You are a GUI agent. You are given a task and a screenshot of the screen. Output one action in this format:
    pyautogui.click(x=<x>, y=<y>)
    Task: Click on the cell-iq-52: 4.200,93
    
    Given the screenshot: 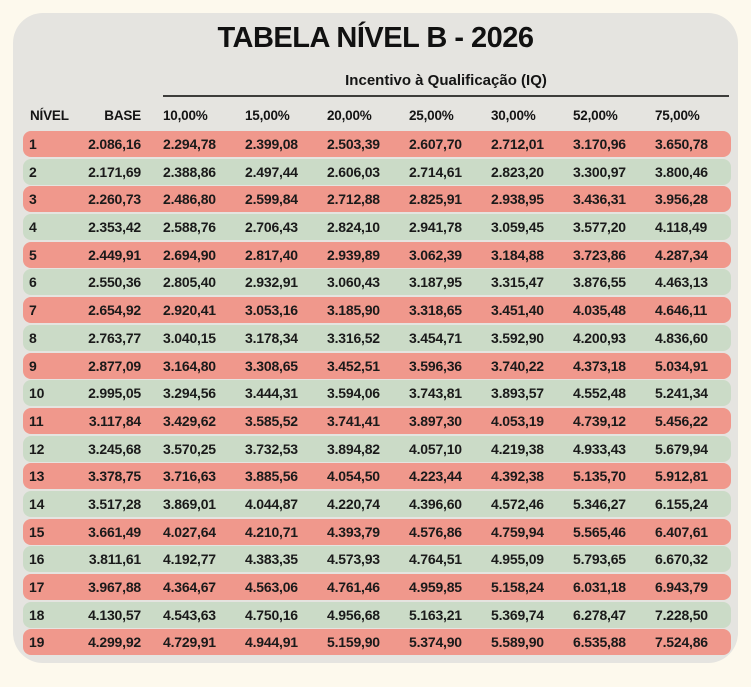 What is the action you would take?
    pyautogui.click(x=599, y=337)
    